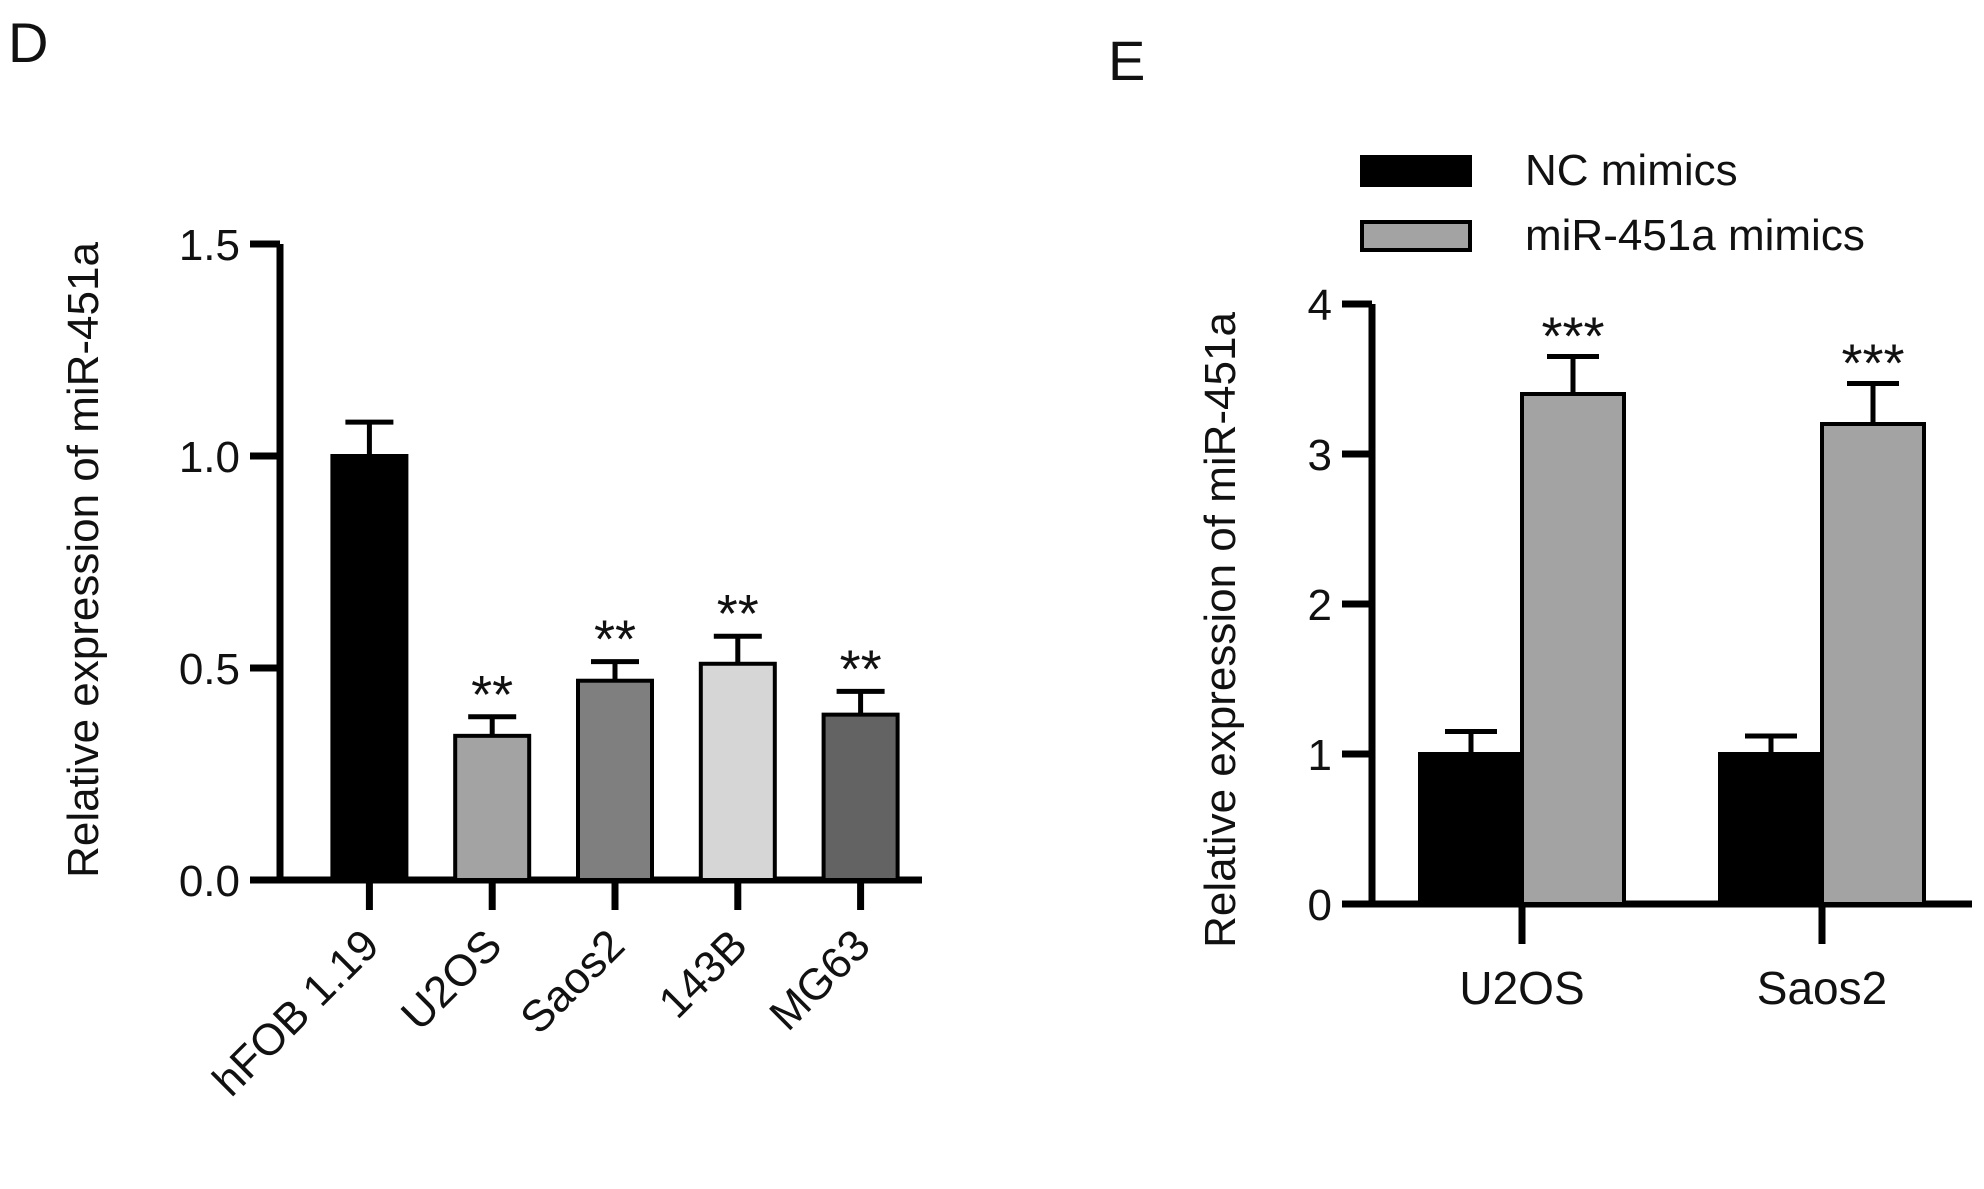 The image size is (1984, 1189). What do you see at coordinates (209, 669) in the screenshot?
I see `y-tick-label-d: 0.5` at bounding box center [209, 669].